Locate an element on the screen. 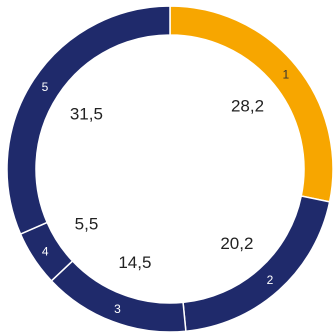  slice-value-label-3: 14,5 is located at coordinates (134, 262).